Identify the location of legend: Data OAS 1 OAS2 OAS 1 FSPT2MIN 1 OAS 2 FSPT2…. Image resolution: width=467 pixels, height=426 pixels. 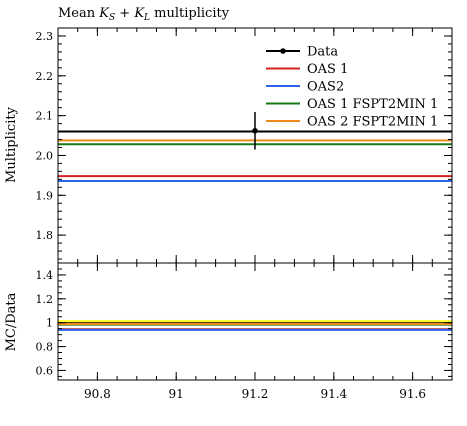
(352, 87).